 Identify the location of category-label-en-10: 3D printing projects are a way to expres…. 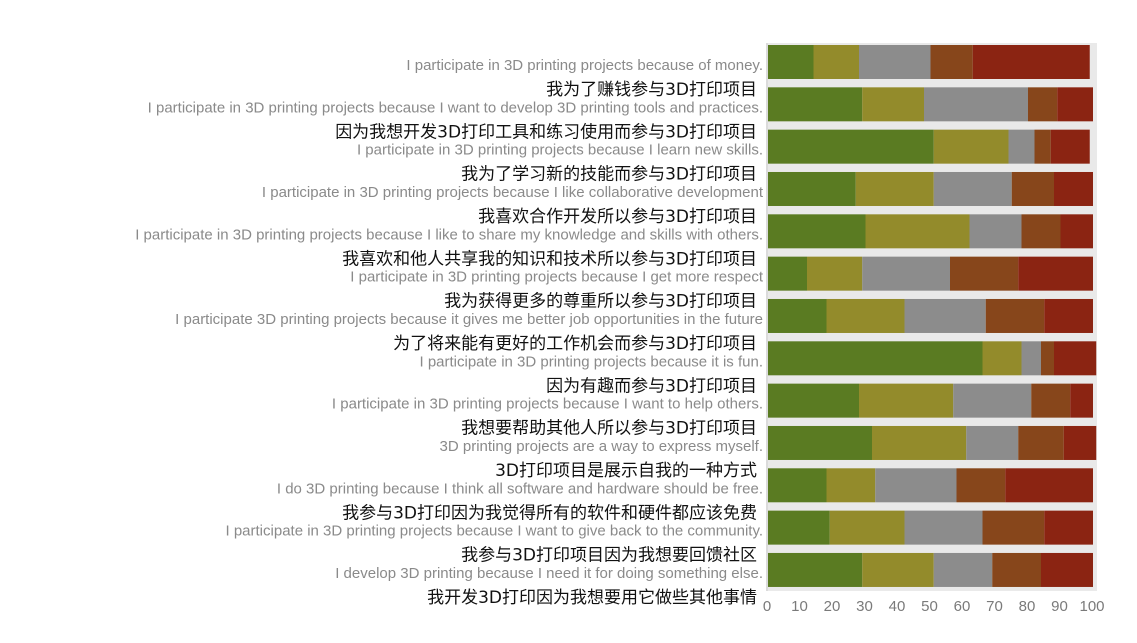
(601, 446).